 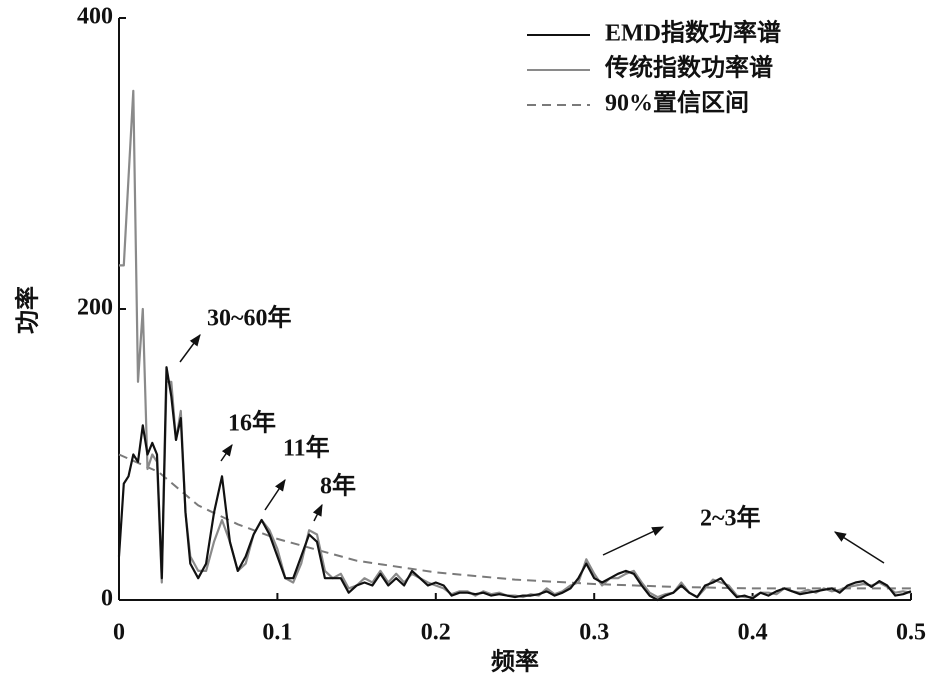 What do you see at coordinates (436, 633) in the screenshot?
I see `x-tick-label: 0.2` at bounding box center [436, 633].